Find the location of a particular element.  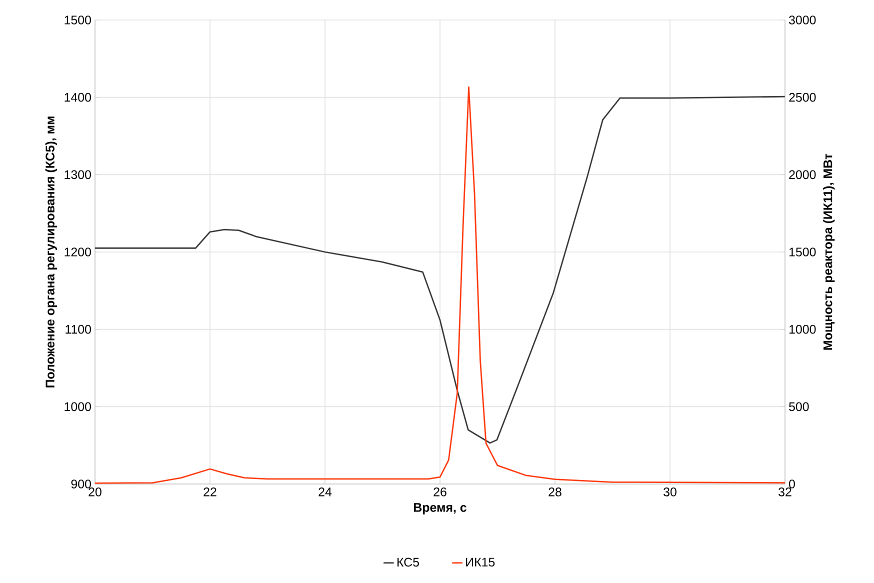

y-tick-label: 900 is located at coordinates (81, 484).